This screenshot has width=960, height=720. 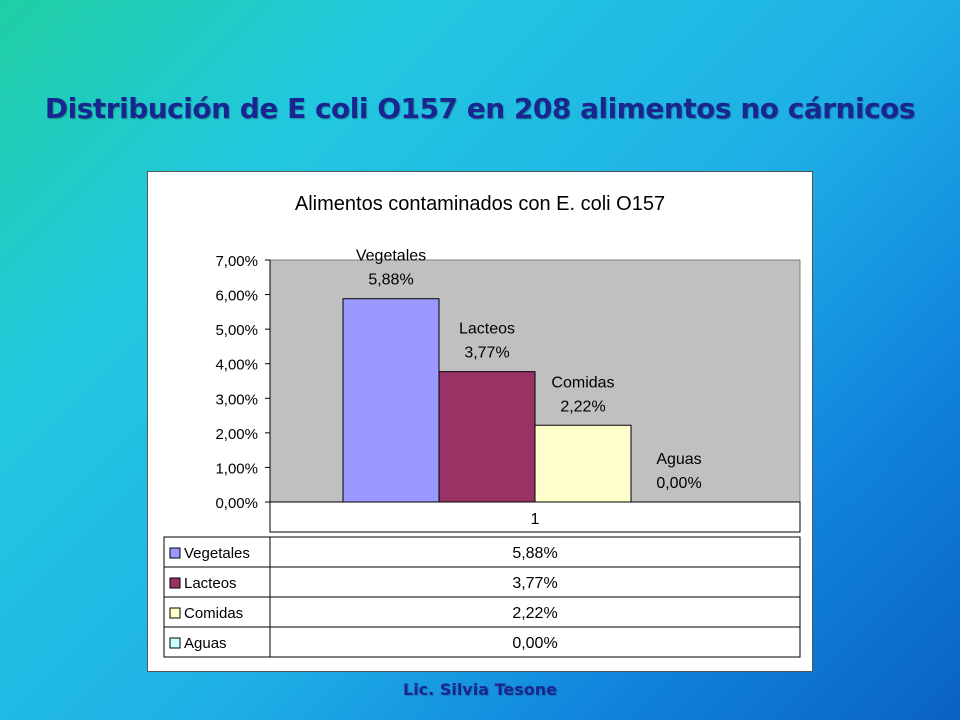 I want to click on bar-vegetales, so click(x=391, y=400).